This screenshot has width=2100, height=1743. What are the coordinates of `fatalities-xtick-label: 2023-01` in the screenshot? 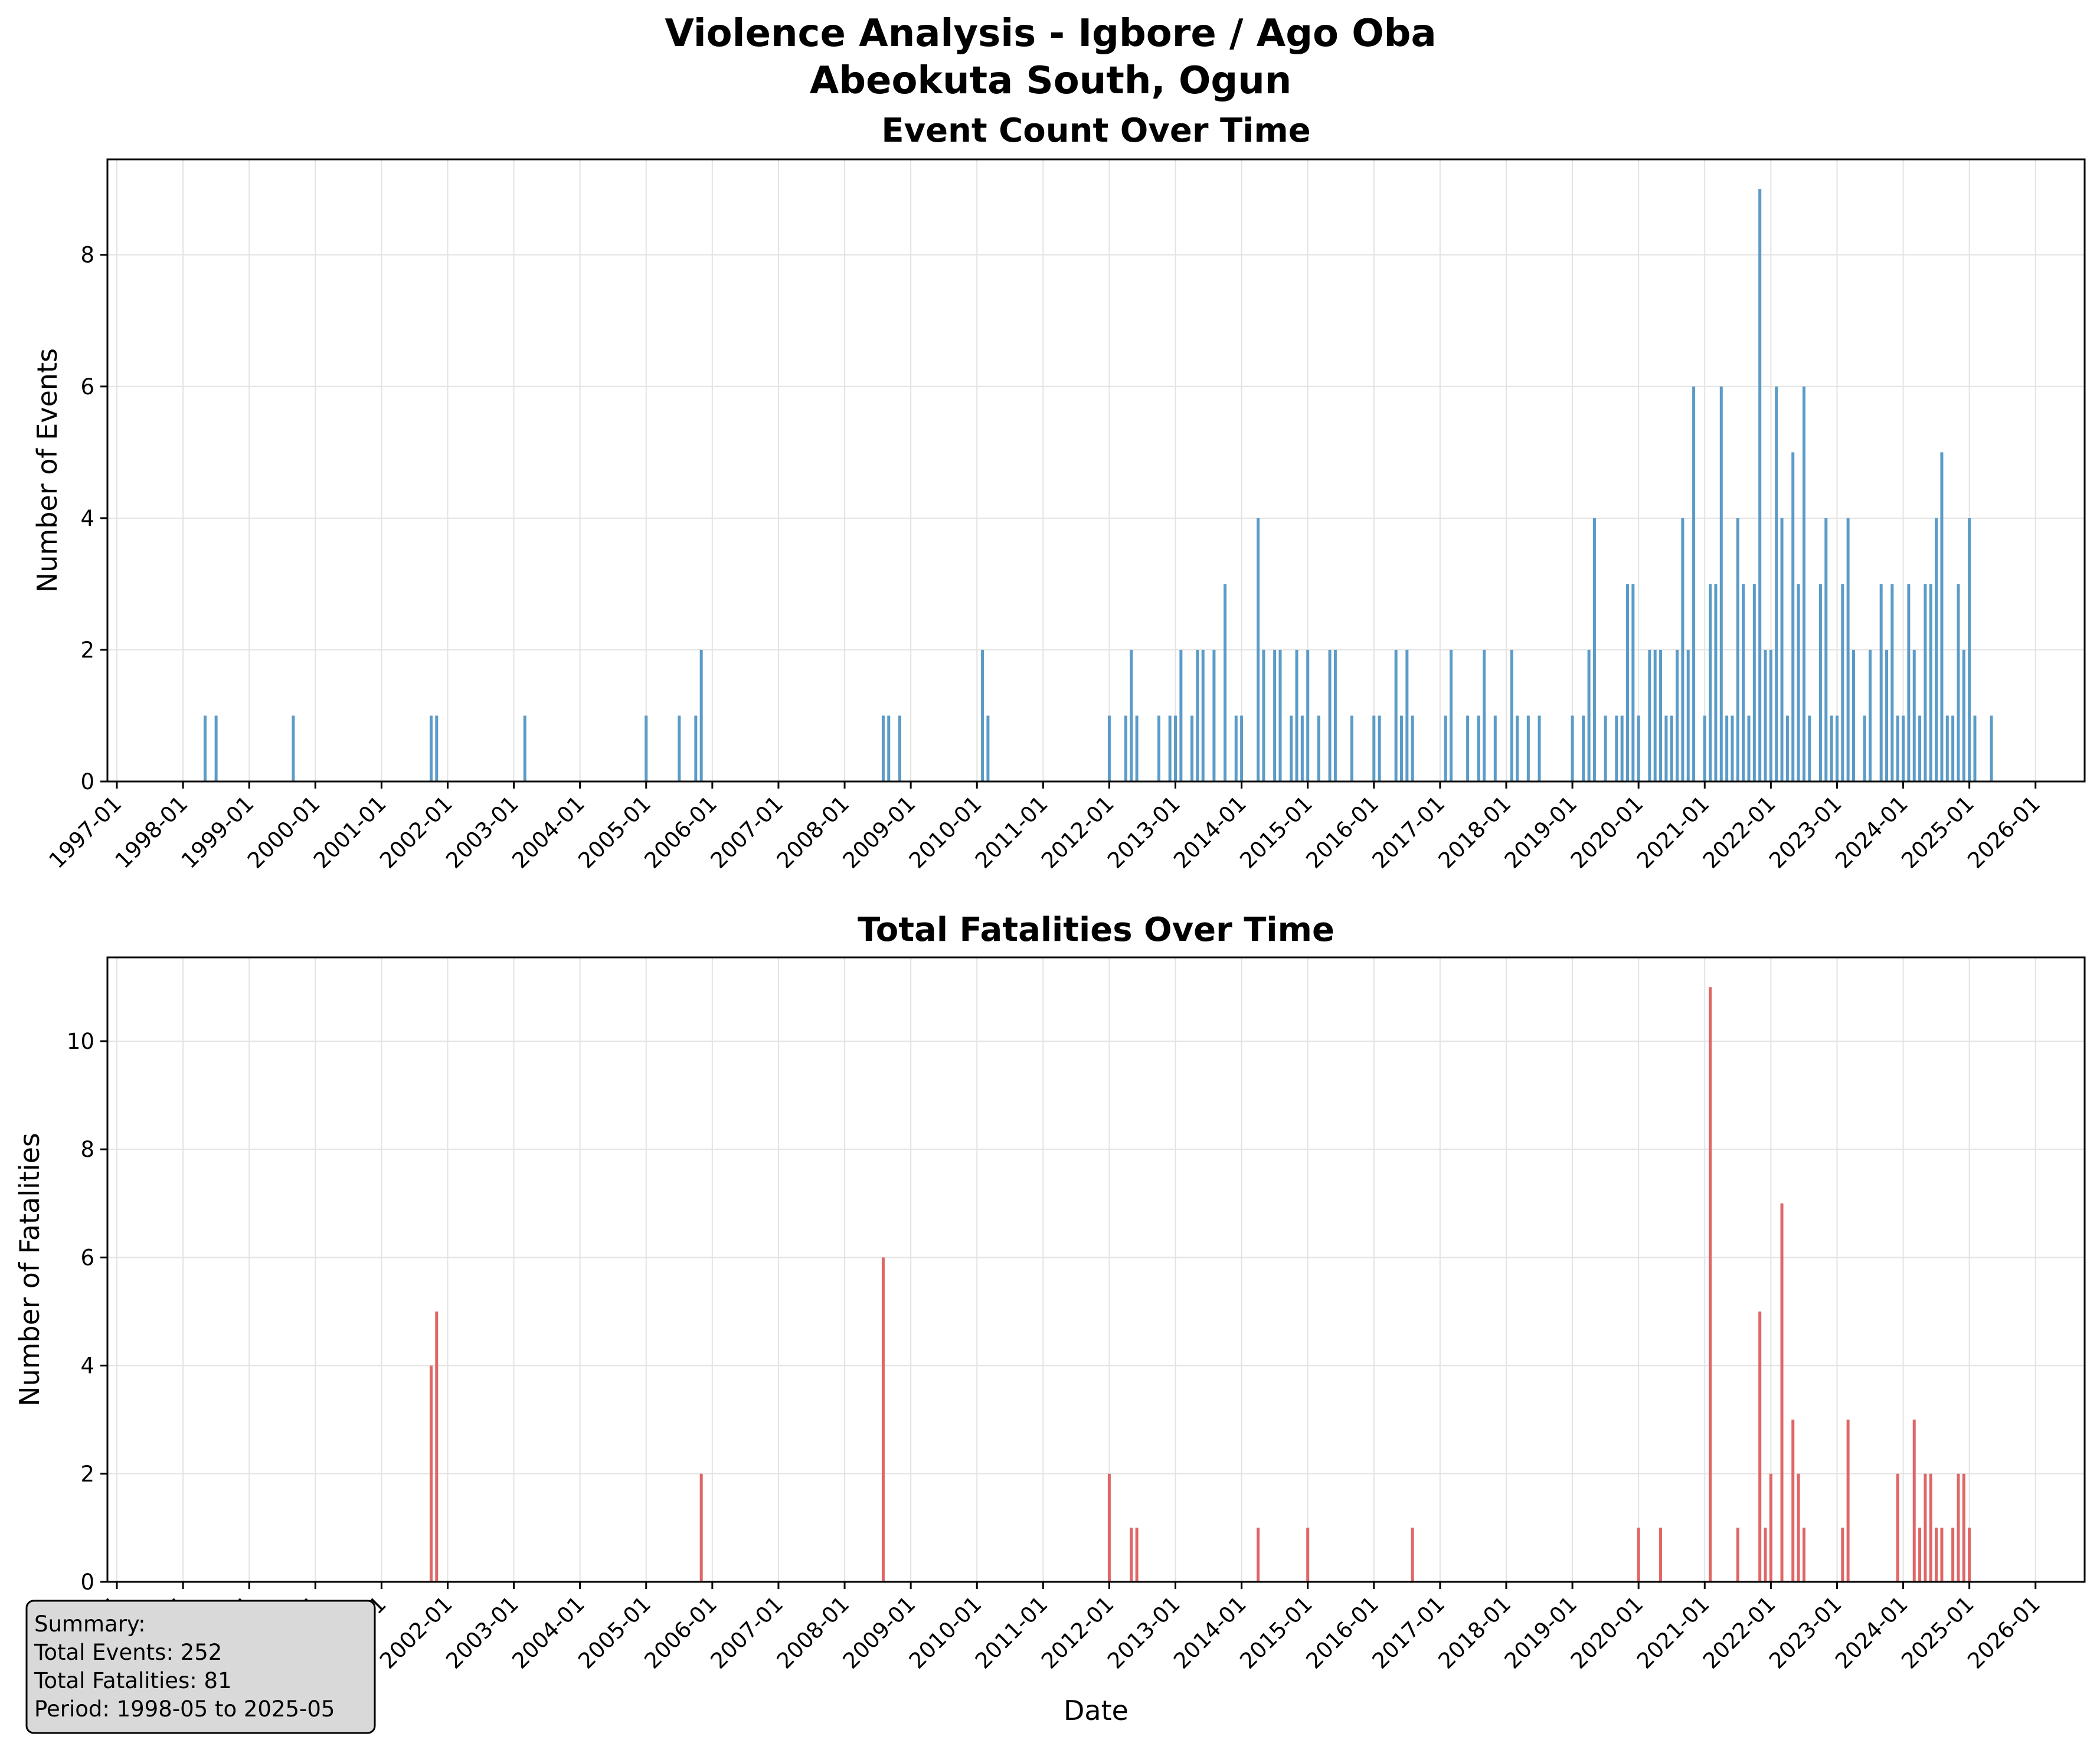 It's located at (1805, 1633).